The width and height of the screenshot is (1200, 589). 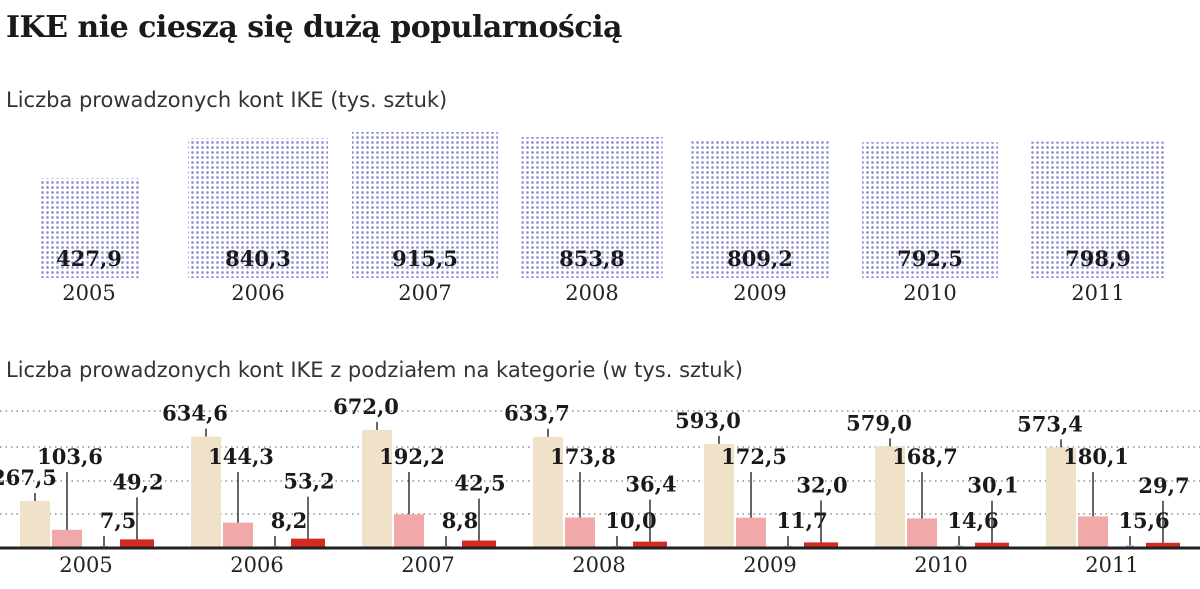 I want to click on category-value-label: 267,5, so click(x=28, y=477).